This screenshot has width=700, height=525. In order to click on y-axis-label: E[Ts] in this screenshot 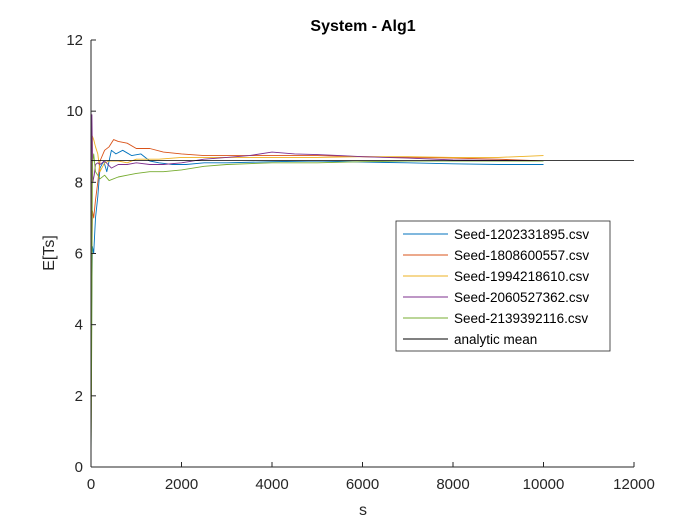, I will do `click(49, 253)`.